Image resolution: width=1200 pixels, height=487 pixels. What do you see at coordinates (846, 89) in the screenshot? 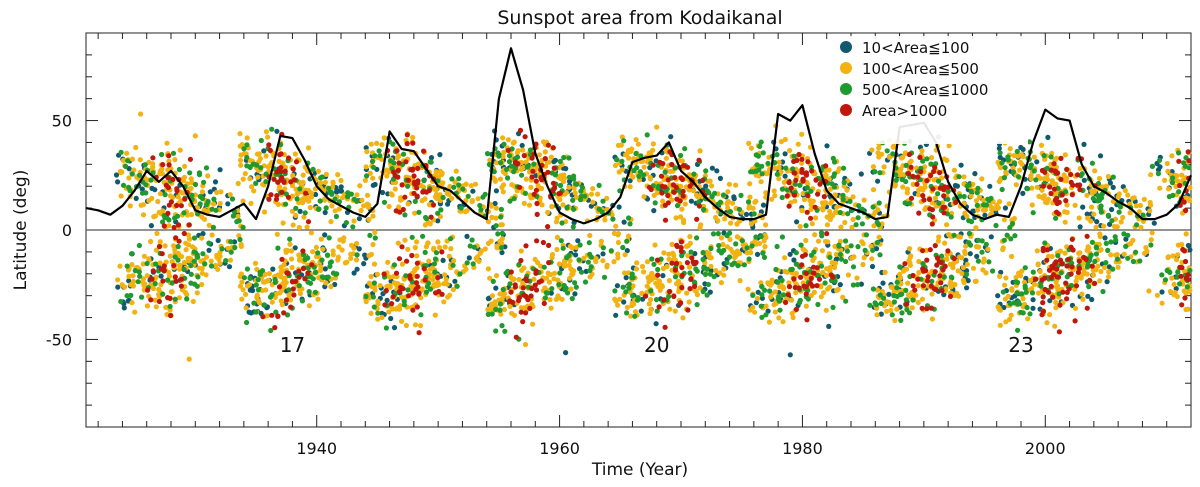
I see `legend-marker` at bounding box center [846, 89].